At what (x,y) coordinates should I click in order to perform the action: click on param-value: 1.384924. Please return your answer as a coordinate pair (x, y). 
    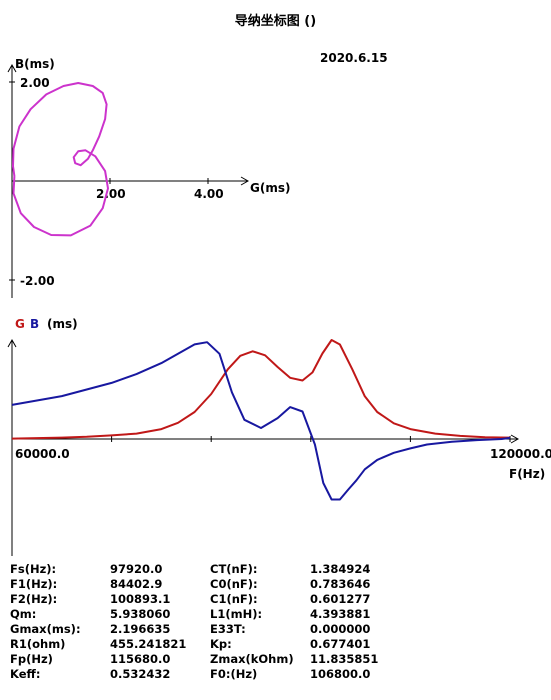
    Looking at the image, I should click on (340, 569).